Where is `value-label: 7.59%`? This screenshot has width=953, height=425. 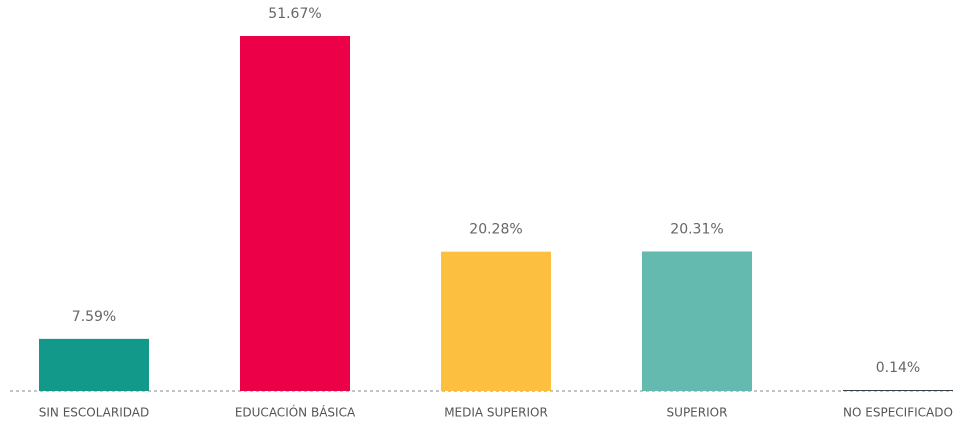 value-label: 7.59% is located at coordinates (94, 317).